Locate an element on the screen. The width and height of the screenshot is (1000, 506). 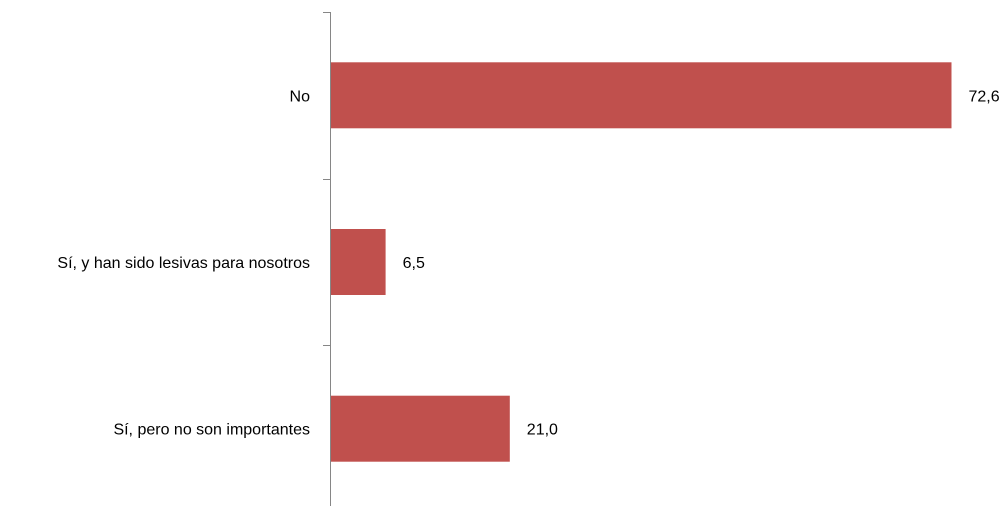
category-label-3: Sí, pero no son importantes is located at coordinates (211, 430).